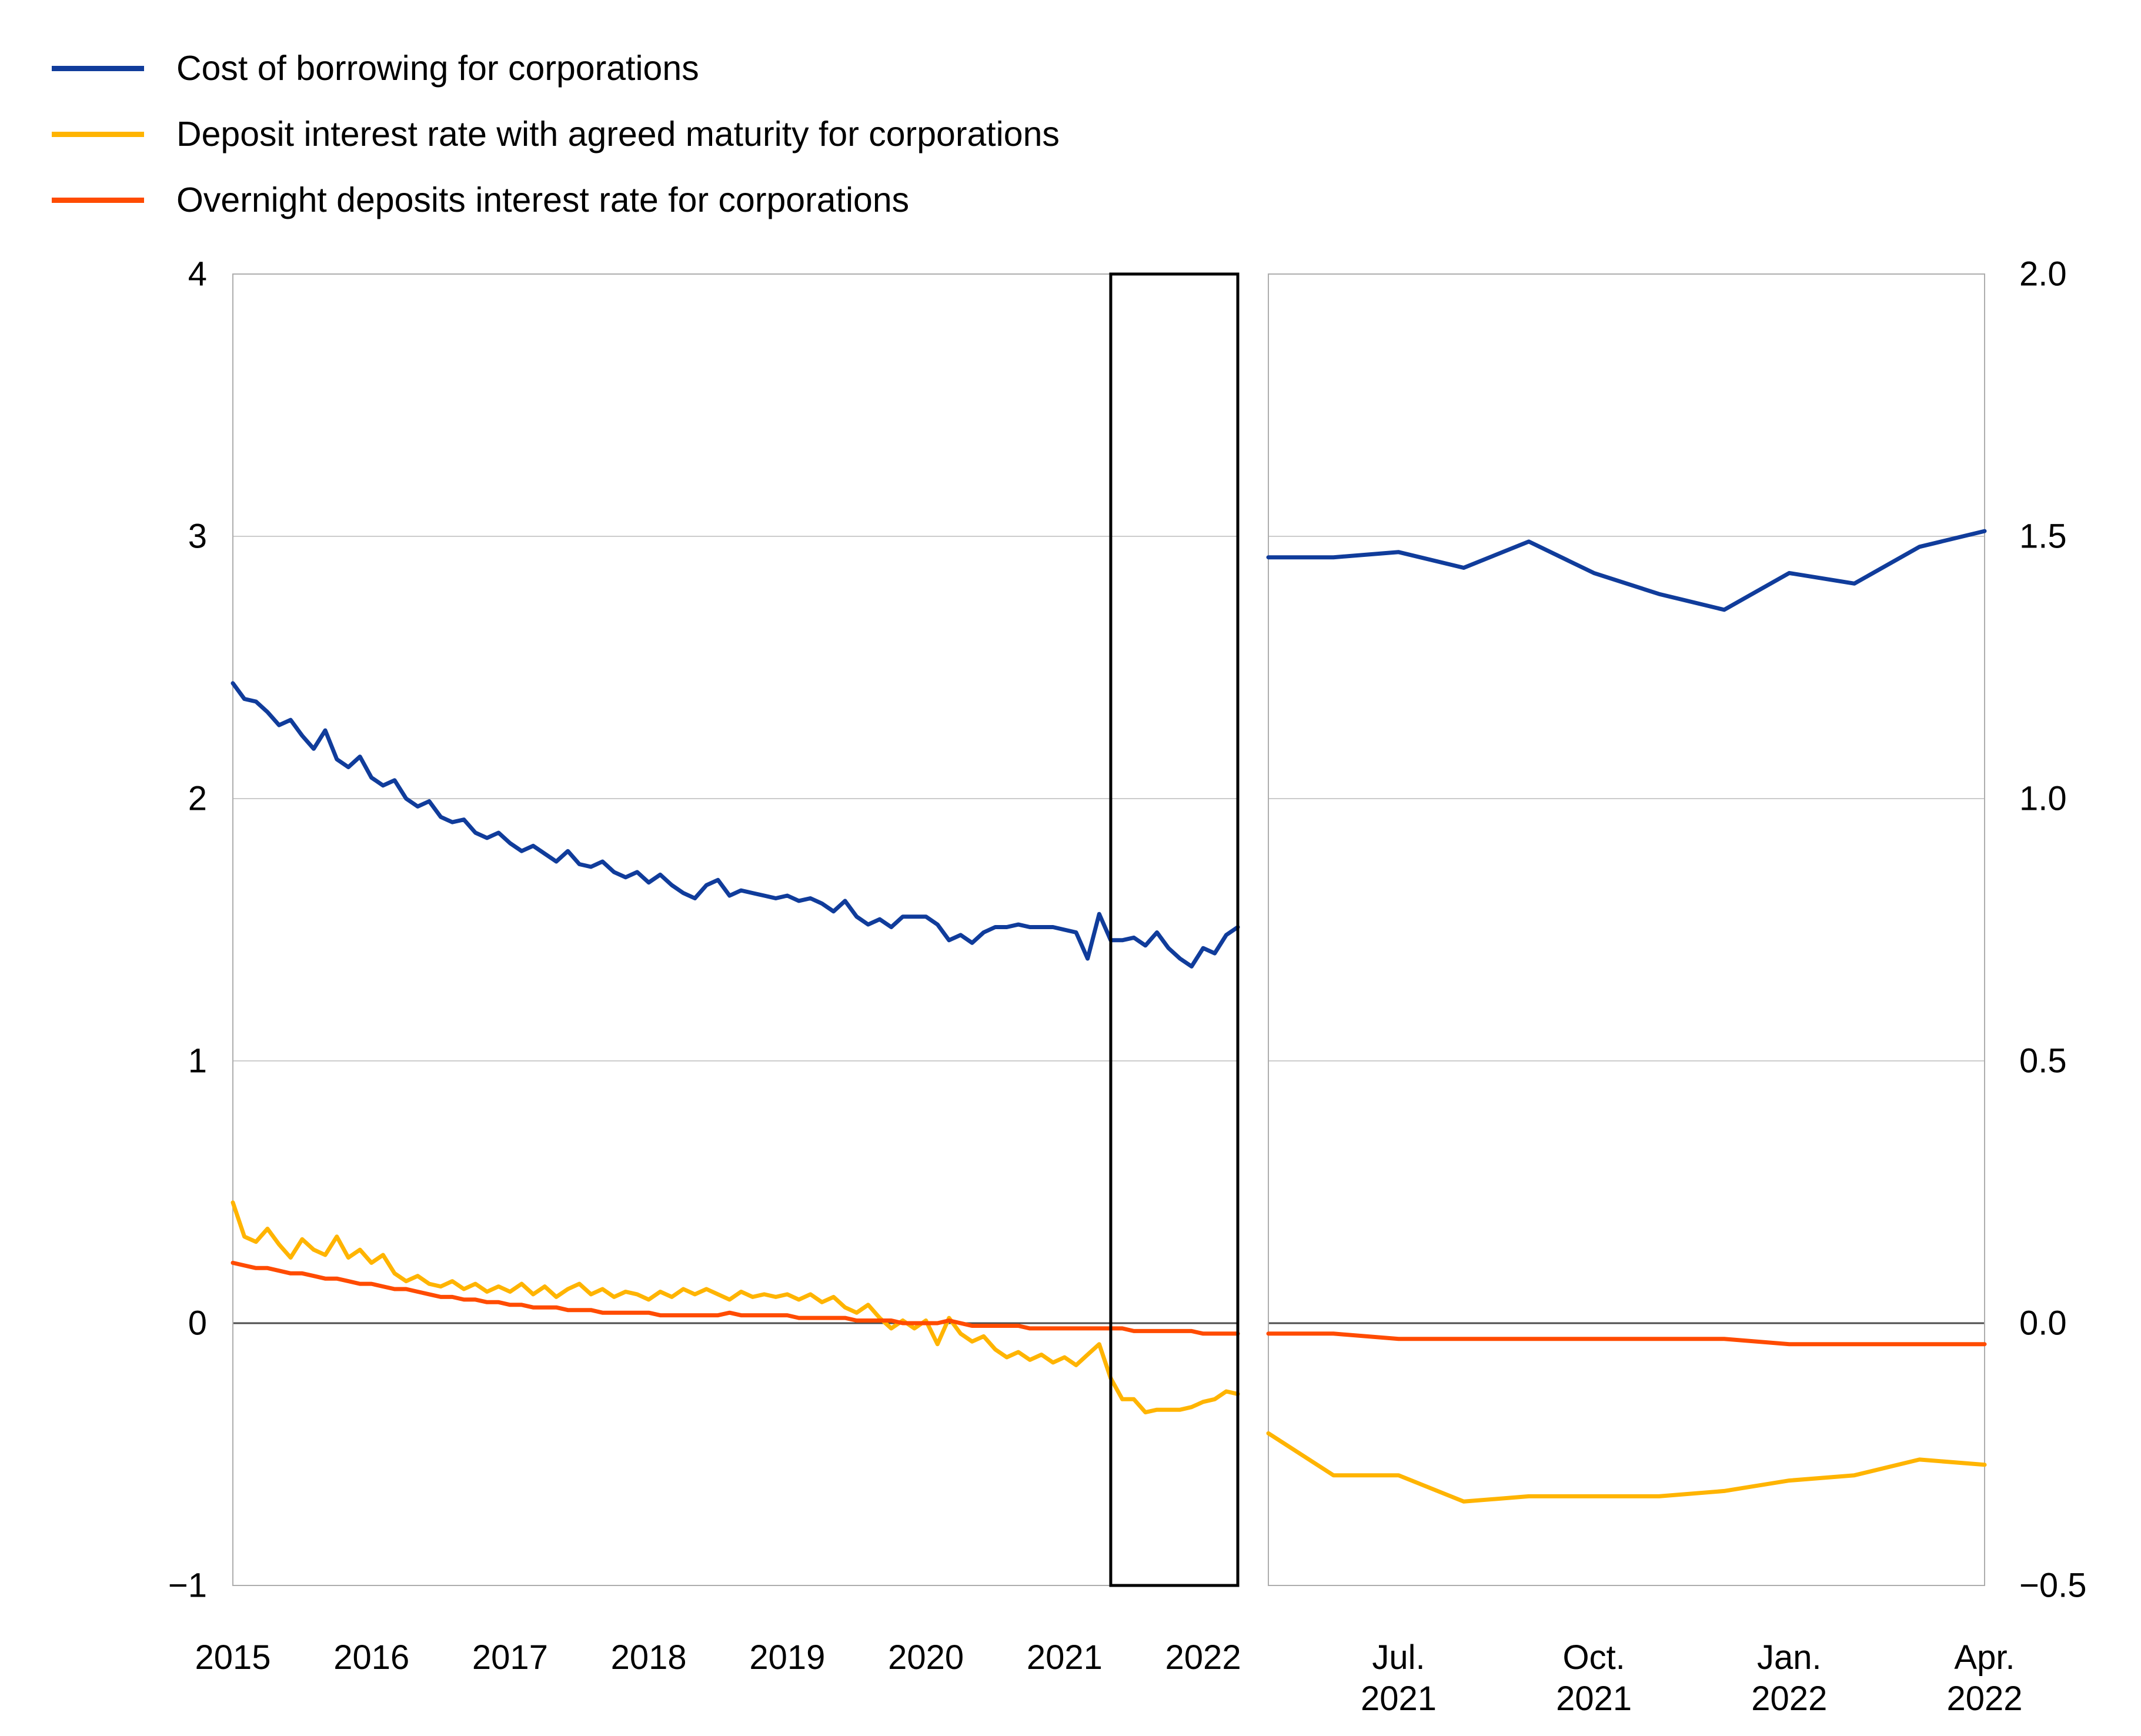 The image size is (2141, 1736). What do you see at coordinates (2043, 799) in the screenshot?
I see `right-panel-y-tick-label: 1.0` at bounding box center [2043, 799].